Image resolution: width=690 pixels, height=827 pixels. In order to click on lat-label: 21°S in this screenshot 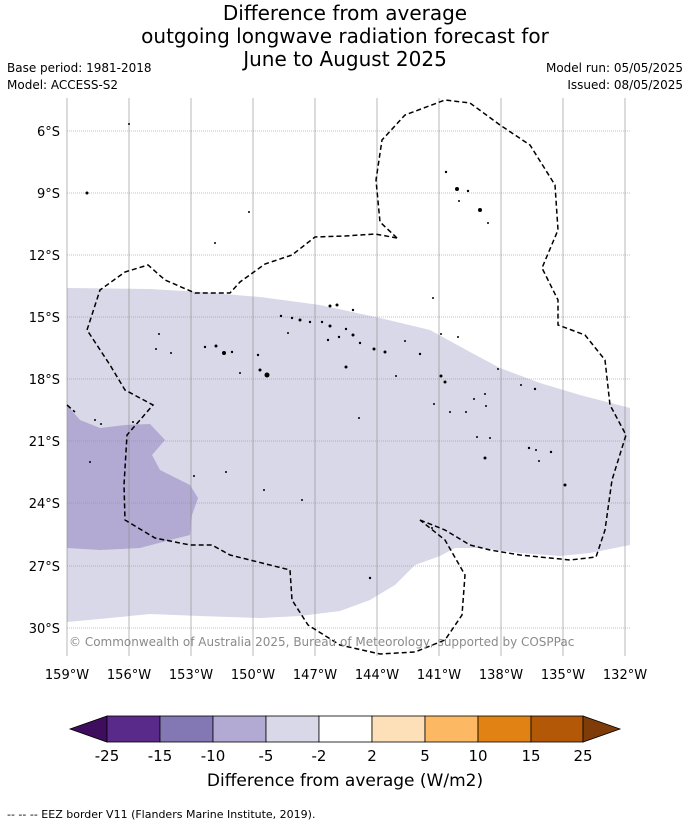, I will do `click(44, 442)`.